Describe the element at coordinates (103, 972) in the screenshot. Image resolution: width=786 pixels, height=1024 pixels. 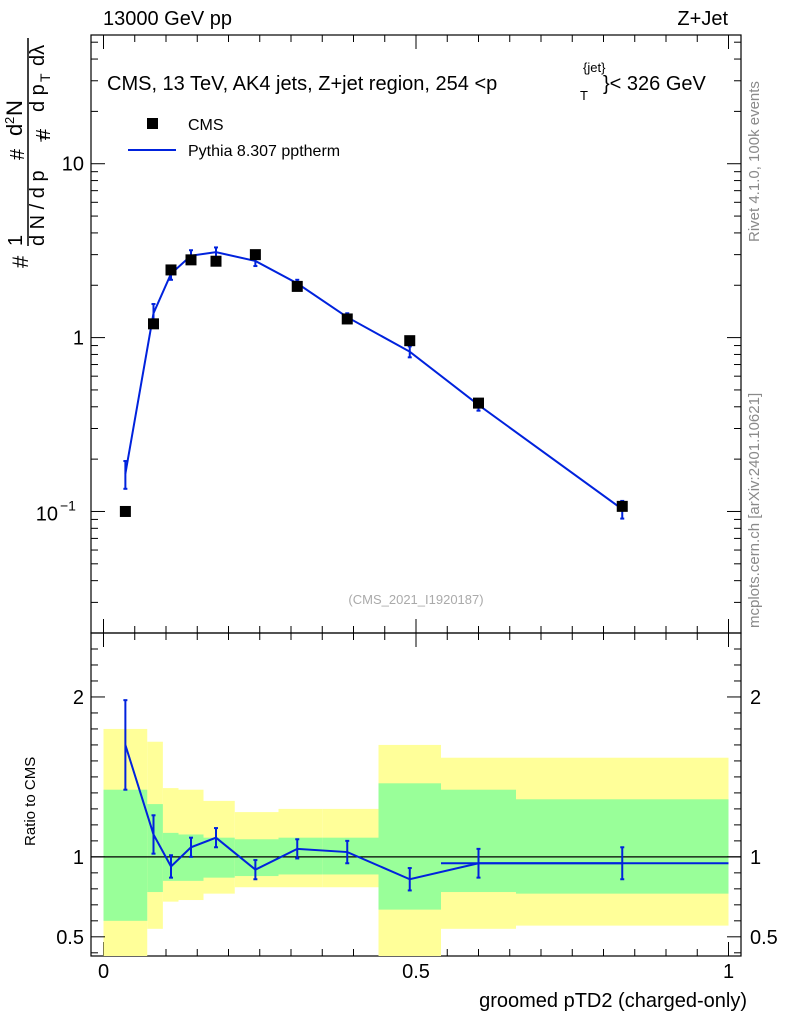
I see `x-tick-label: 0` at that location.